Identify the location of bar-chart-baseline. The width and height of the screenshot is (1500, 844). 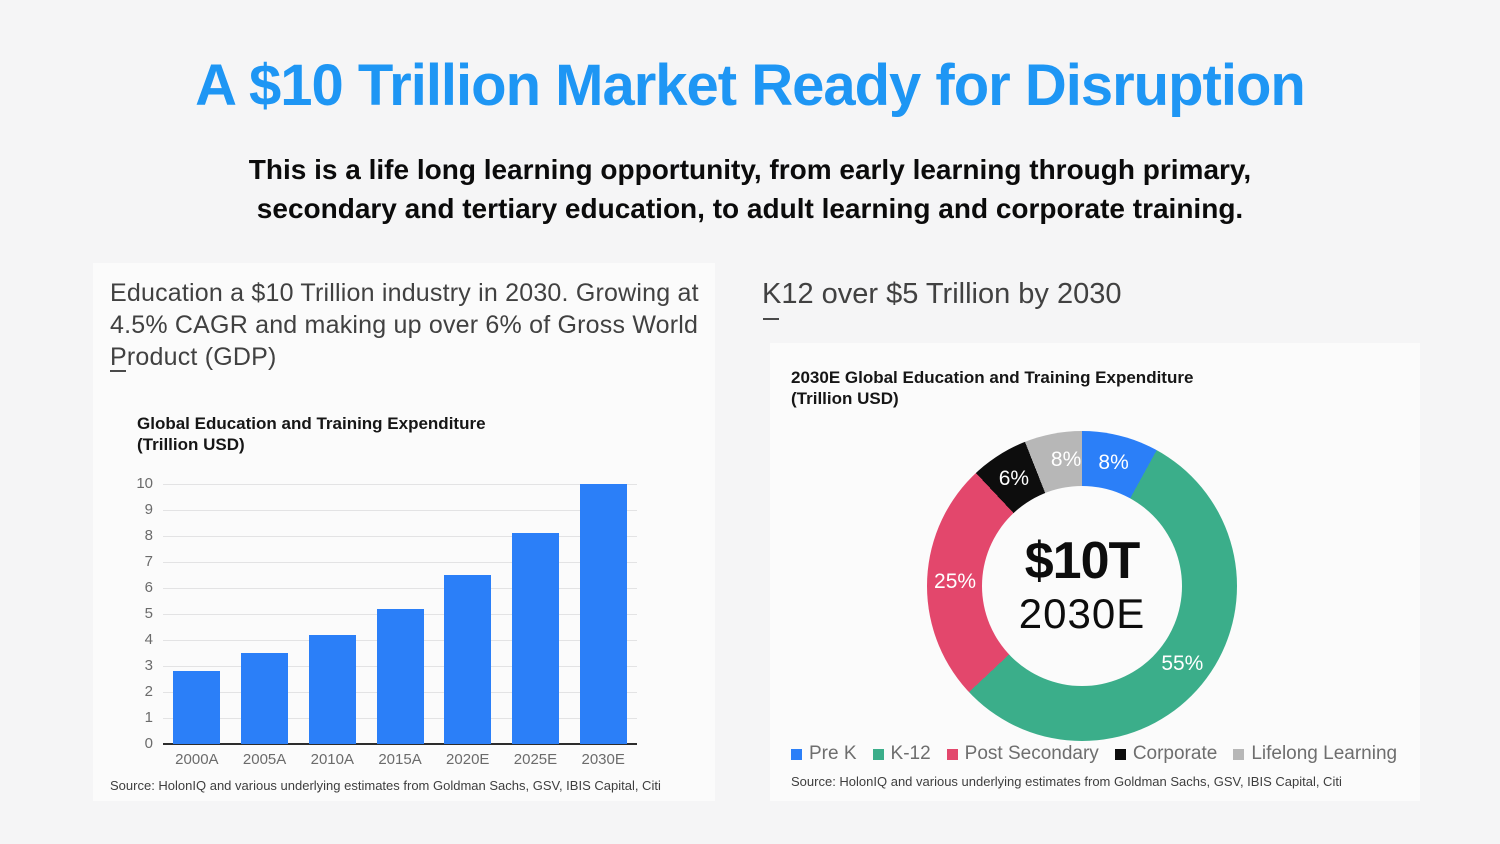
(400, 744).